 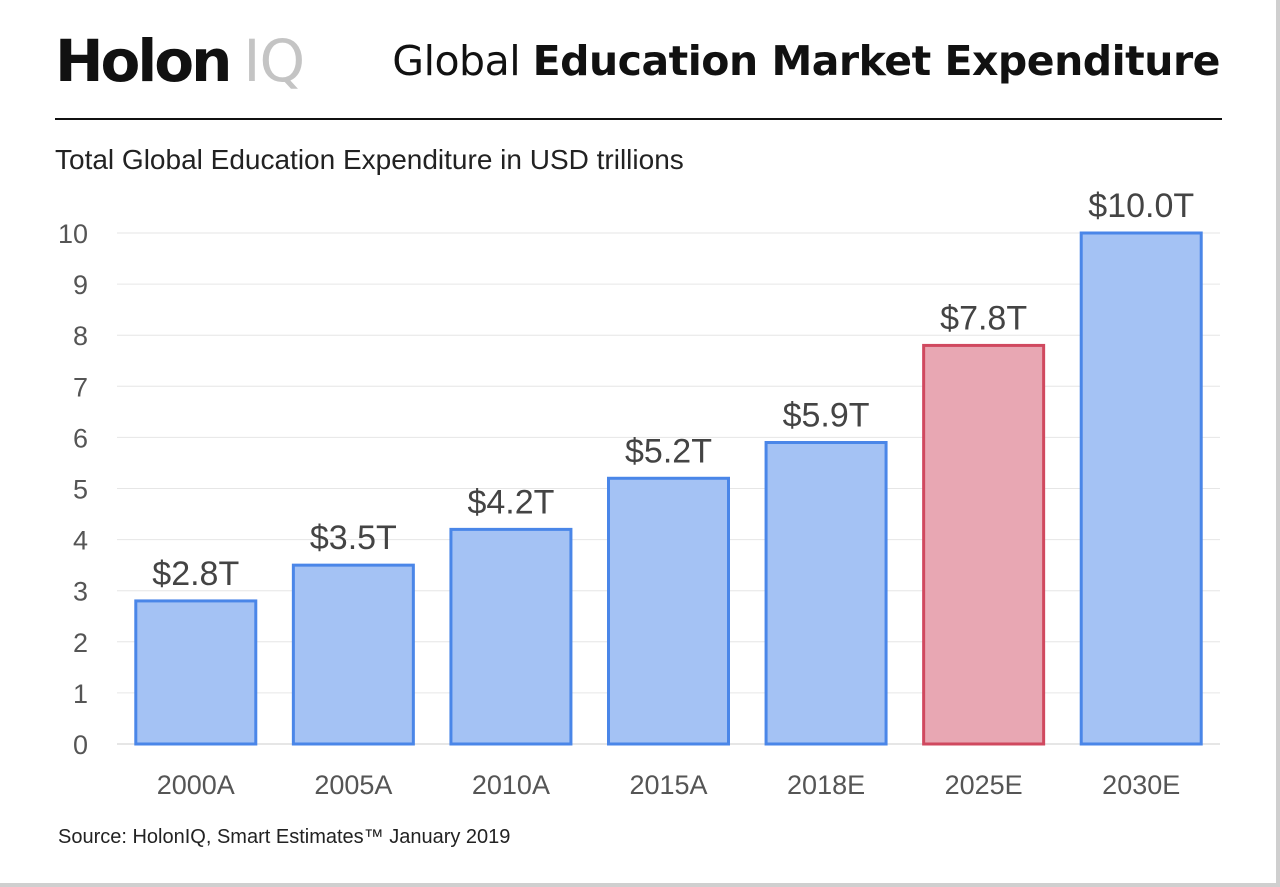 What do you see at coordinates (274, 61) in the screenshot?
I see `logo-suffix: IQ` at bounding box center [274, 61].